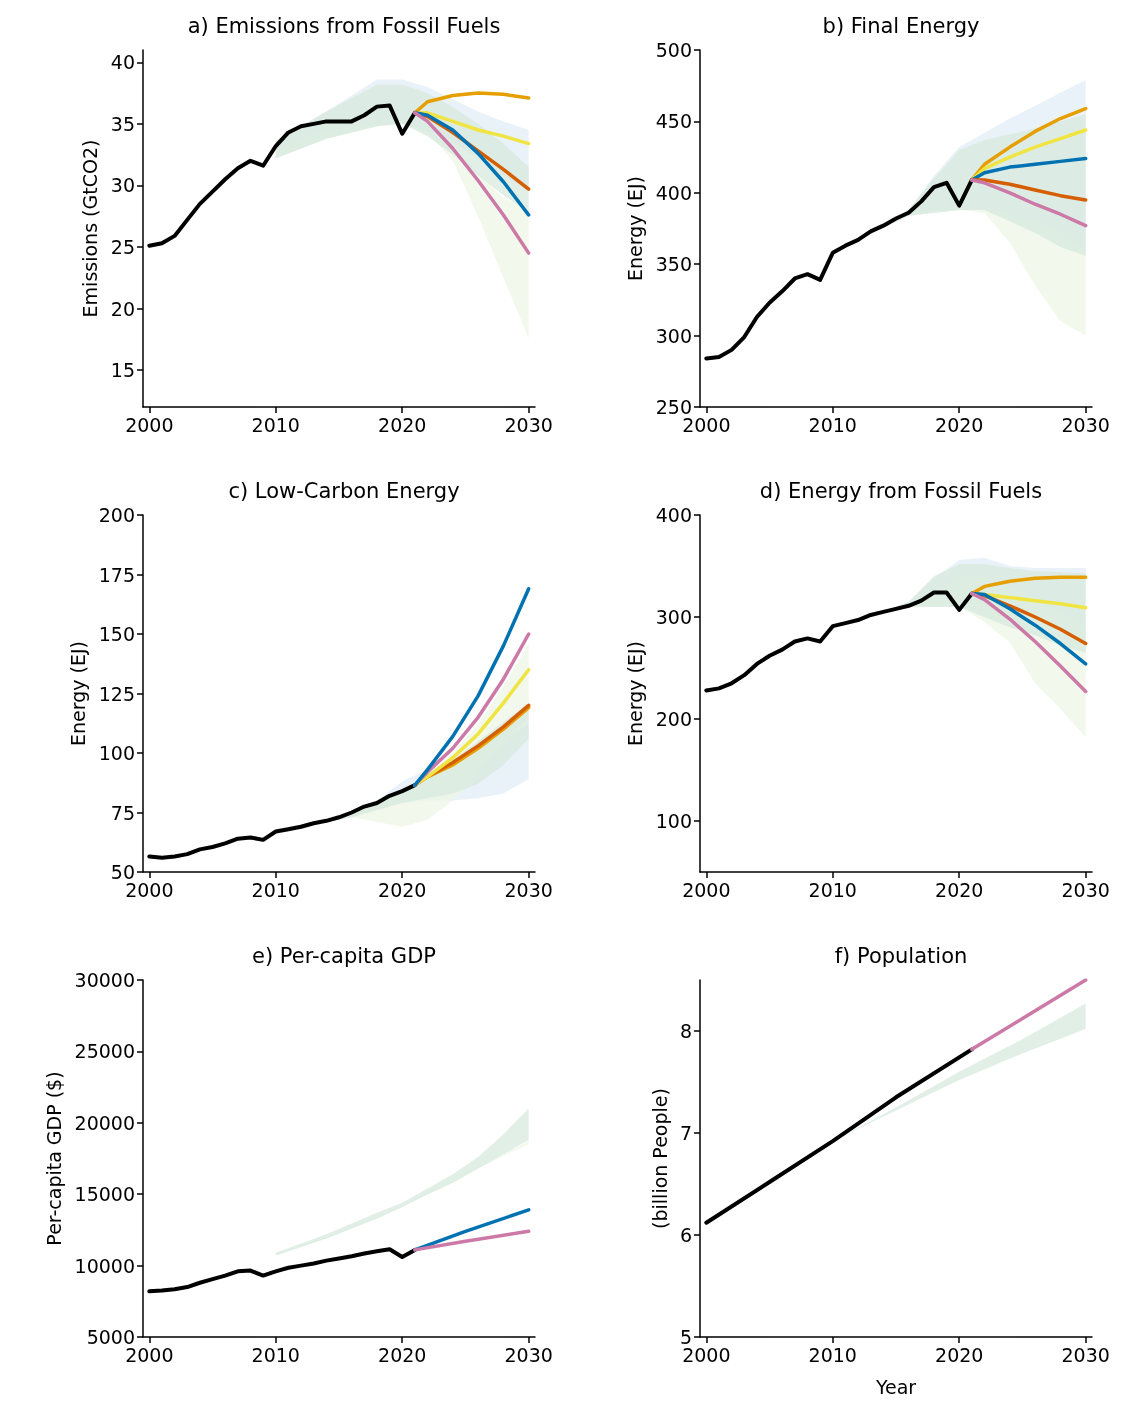 The width and height of the screenshot is (1130, 1412). What do you see at coordinates (104, 980) in the screenshot?
I see `y-tick-label: 30000` at bounding box center [104, 980].